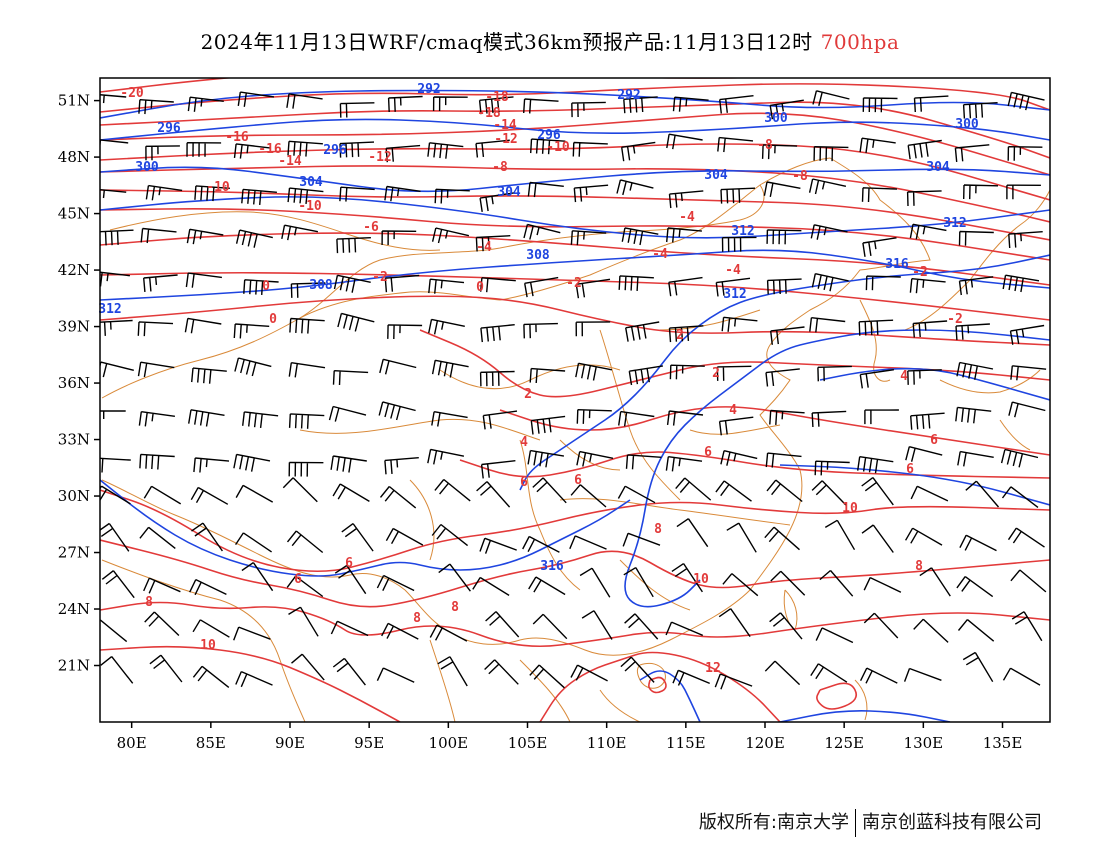 Image resolution: width=1100 pixels, height=850 pixels. What do you see at coordinates (290, 161) in the screenshot?
I see `temperature-label: -14` at bounding box center [290, 161].